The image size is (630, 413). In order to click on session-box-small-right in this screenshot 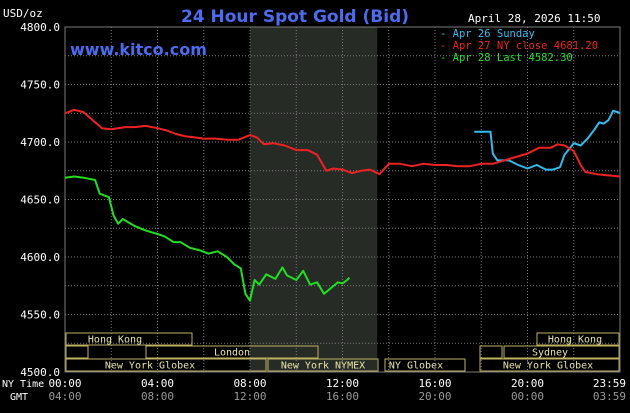, I will do `click(491, 352)`.